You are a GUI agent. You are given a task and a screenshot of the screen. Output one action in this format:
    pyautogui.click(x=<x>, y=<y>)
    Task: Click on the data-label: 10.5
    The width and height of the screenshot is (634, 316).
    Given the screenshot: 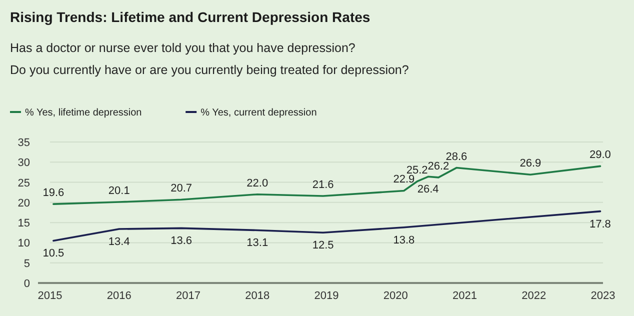 What is the action you would take?
    pyautogui.click(x=53, y=254)
    